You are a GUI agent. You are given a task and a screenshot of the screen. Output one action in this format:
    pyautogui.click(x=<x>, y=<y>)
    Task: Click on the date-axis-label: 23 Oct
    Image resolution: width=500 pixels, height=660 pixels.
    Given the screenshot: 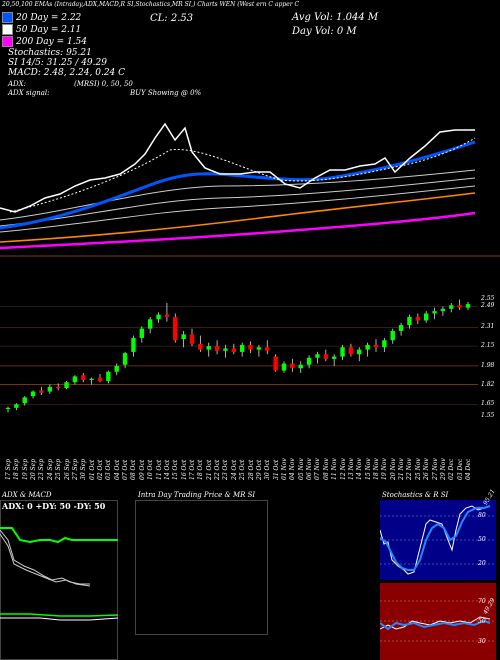 What is the action you would take?
    pyautogui.click(x=226, y=469)
    